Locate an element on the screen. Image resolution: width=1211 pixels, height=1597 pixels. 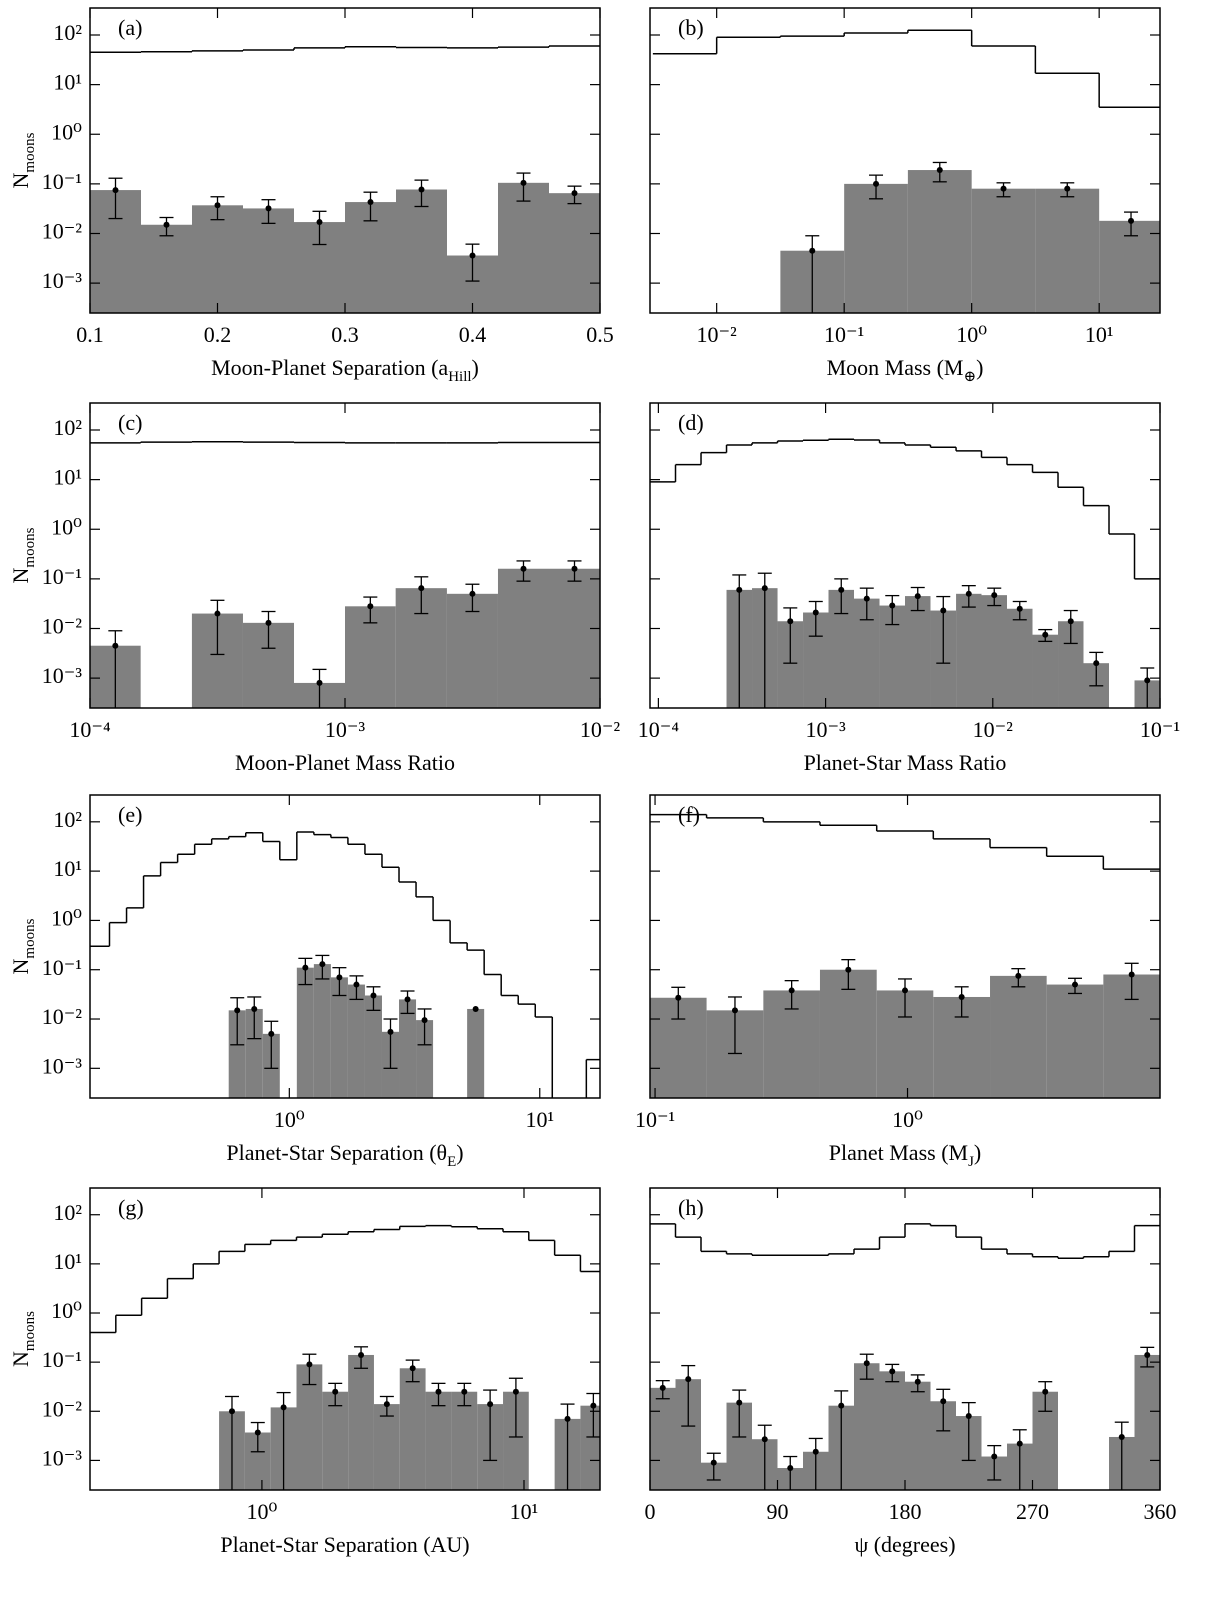
x-tick-label: 10⁻³ is located at coordinates (345, 729).